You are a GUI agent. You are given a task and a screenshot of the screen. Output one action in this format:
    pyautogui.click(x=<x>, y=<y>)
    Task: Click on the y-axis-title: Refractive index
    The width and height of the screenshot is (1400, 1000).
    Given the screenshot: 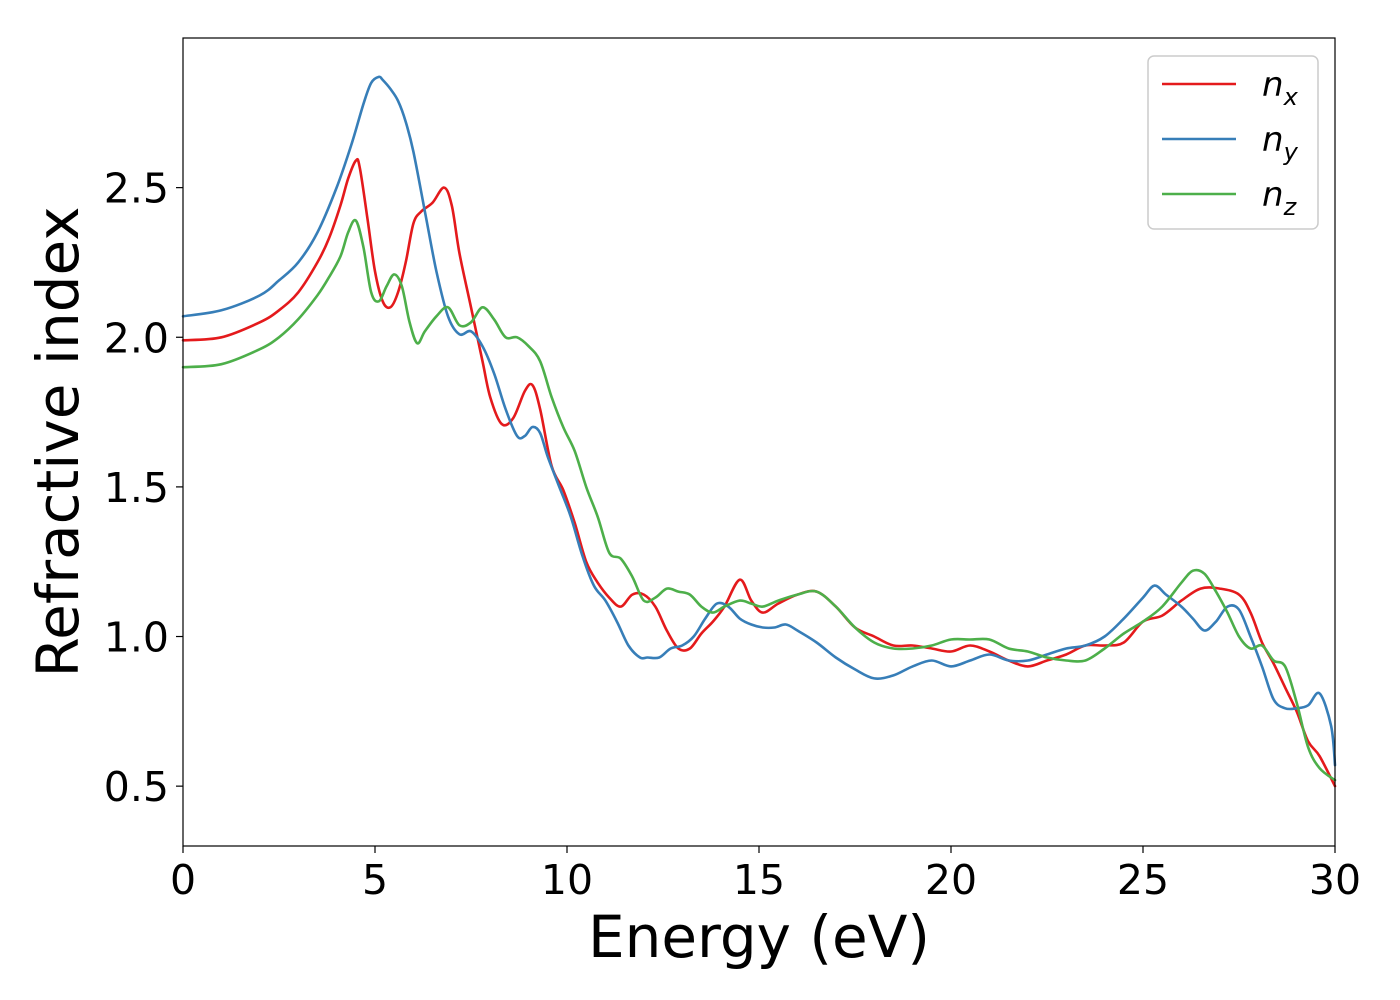 What is the action you would take?
    pyautogui.click(x=58, y=441)
    